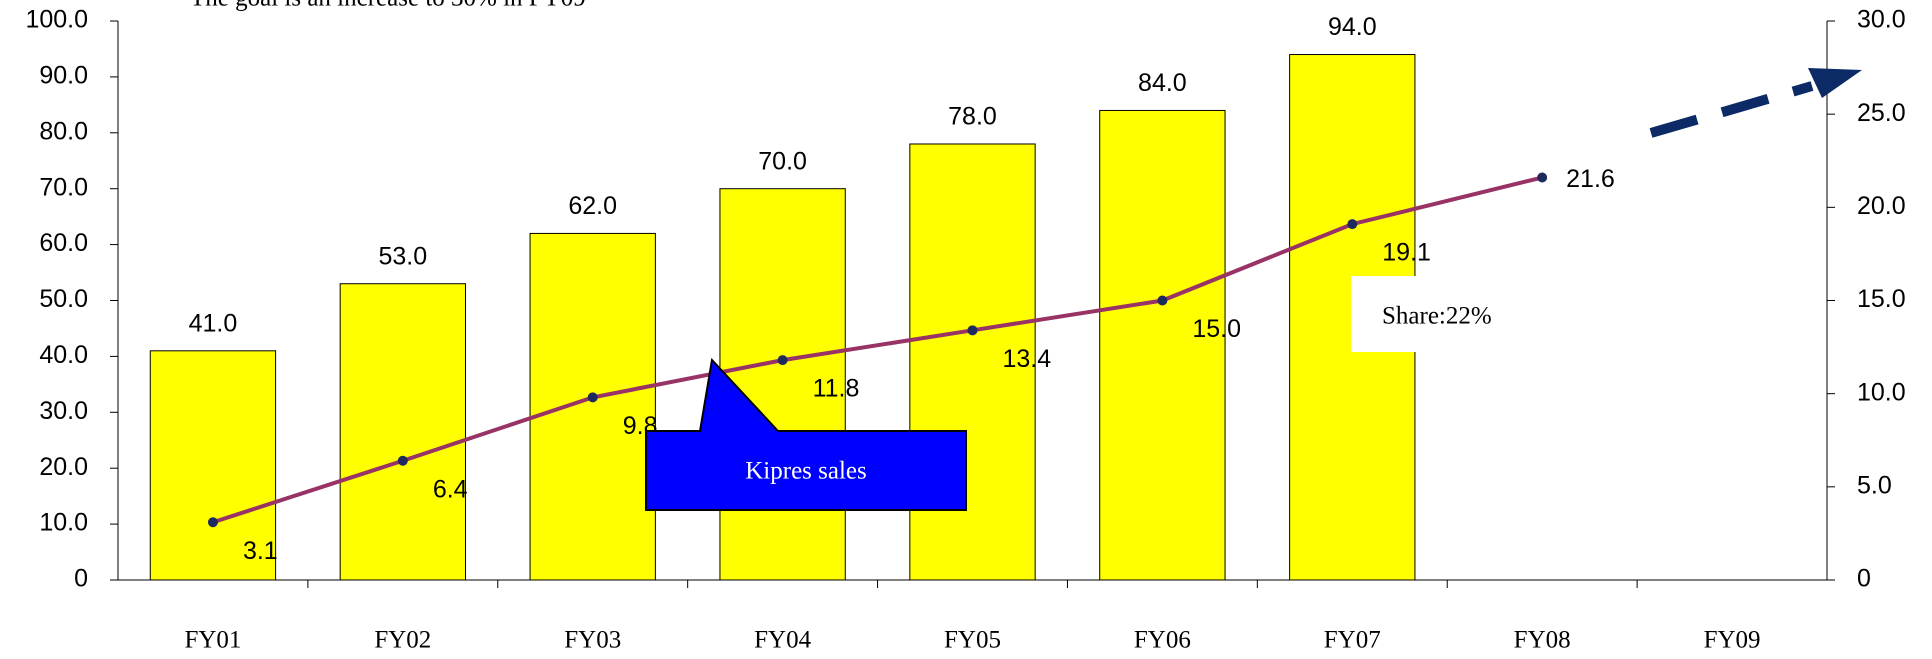 The image size is (1932, 659). Describe the element at coordinates (63, 187) in the screenshot. I see `y-tick-label: 70.0` at that location.